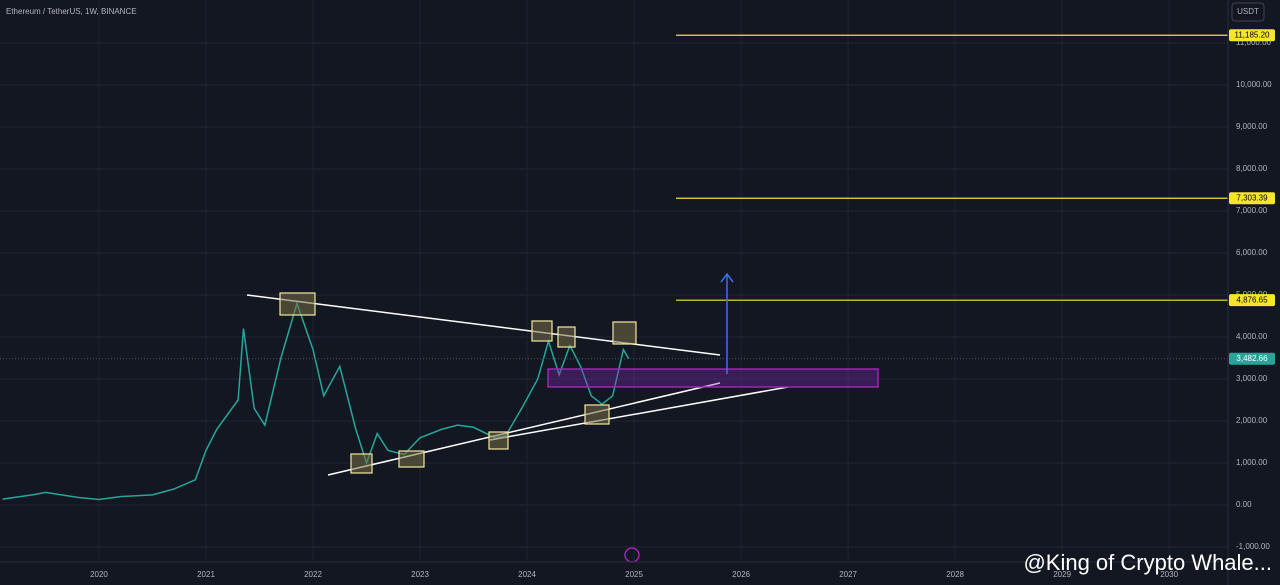 This screenshot has width=1280, height=585. I want to click on y-tick-label: 4,000.00, so click(1252, 336).